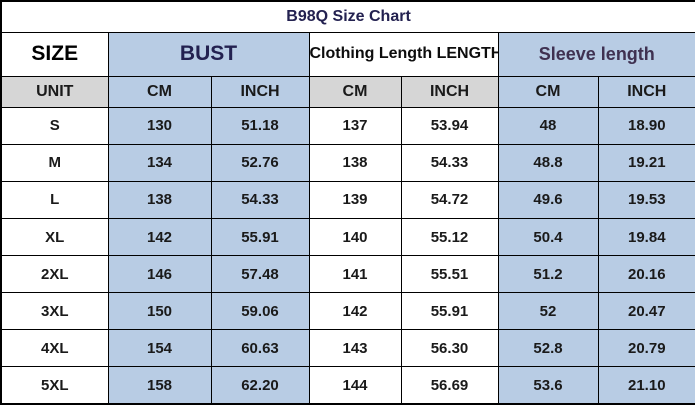  Describe the element at coordinates (548, 162) in the screenshot. I see `cell-sleeve-cm: 48.8` at that location.